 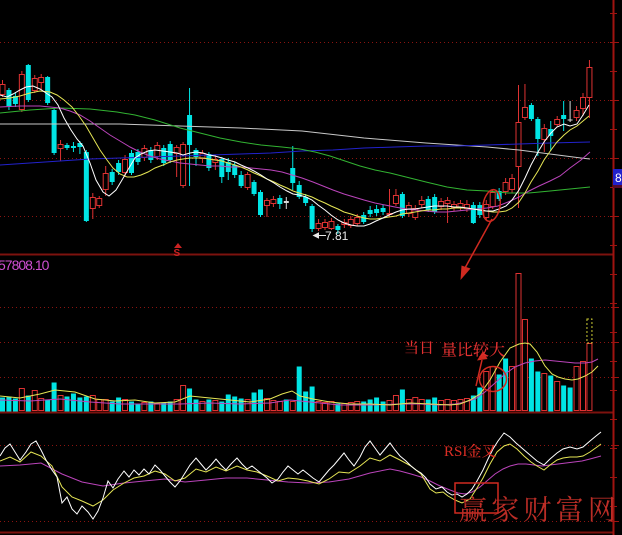 What do you see at coordinates (337, 236) in the screenshot?
I see `svg-text: 7.81` at bounding box center [337, 236].